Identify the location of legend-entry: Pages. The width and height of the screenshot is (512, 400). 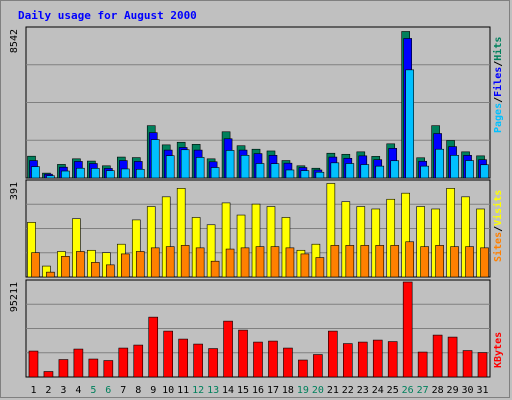
(498, 118).